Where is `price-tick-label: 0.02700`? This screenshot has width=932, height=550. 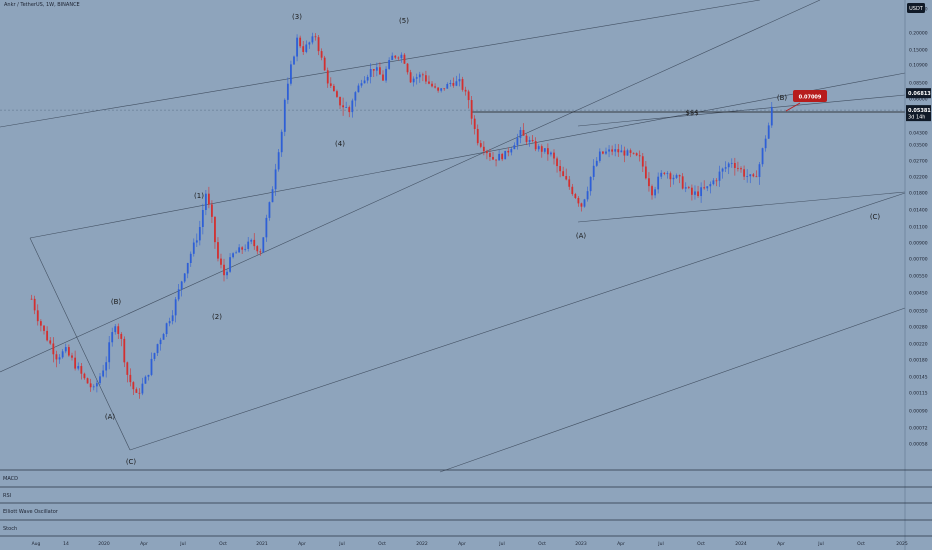 price-tick-label: 0.02700 is located at coordinates (918, 162).